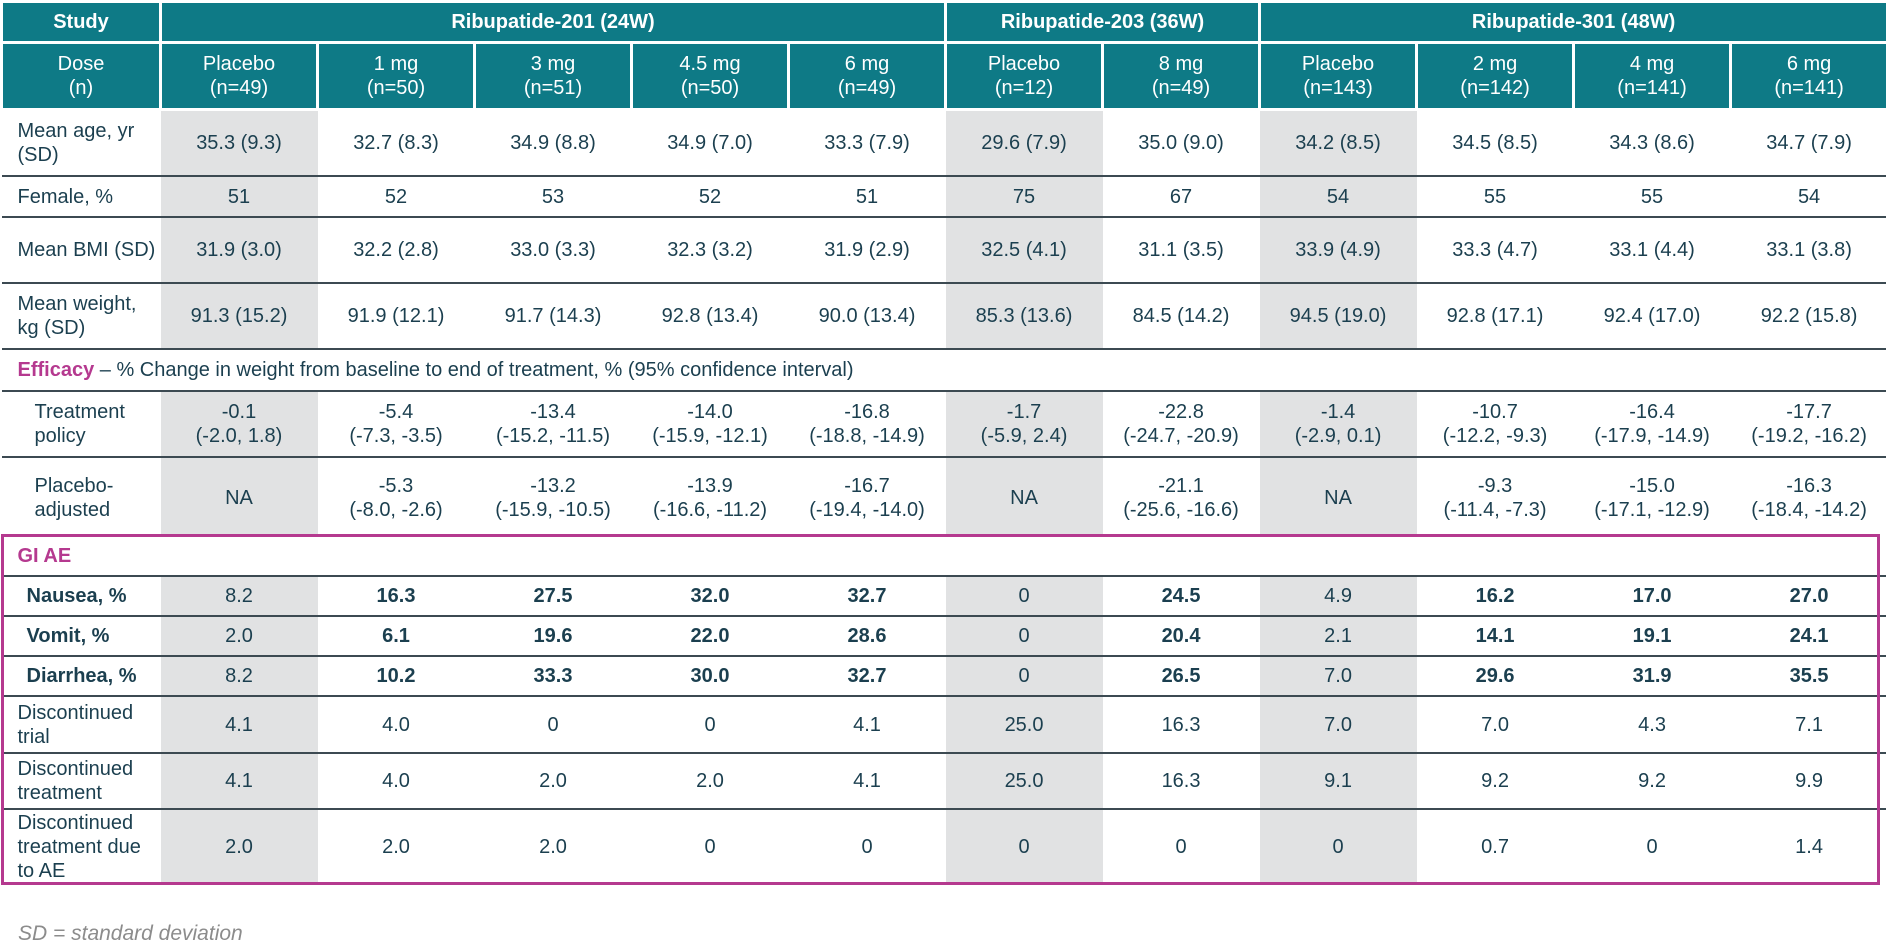 Image resolution: width=1886 pixels, height=950 pixels. Describe the element at coordinates (1338, 725) in the screenshot. I see `table-cell: 7.0` at that location.